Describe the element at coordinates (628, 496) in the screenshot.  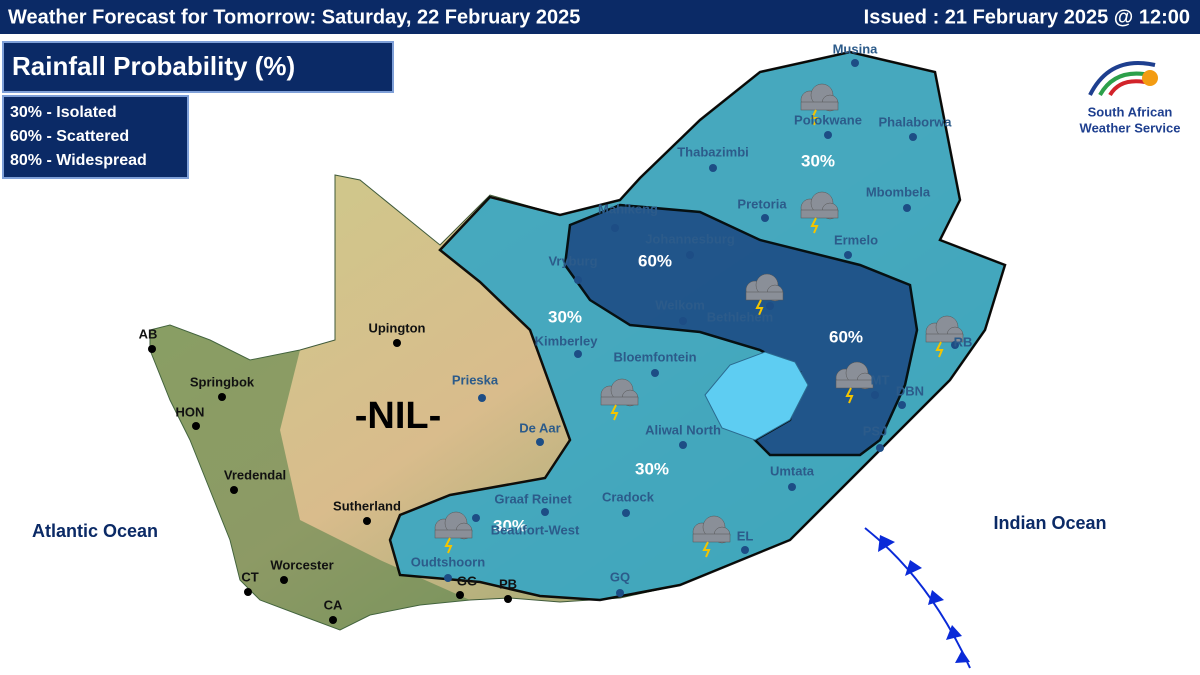
I see `city-label: Cradock` at that location.